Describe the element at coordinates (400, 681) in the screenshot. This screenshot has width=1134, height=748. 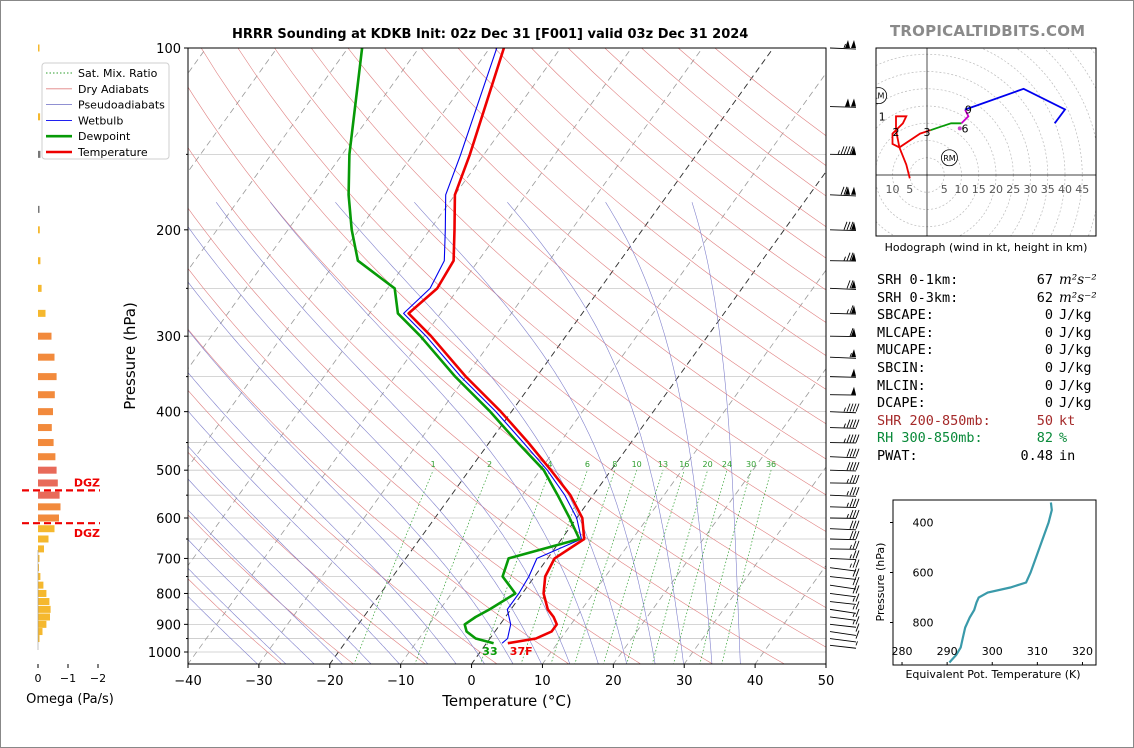
I see `x-tick-label: −10` at that location.